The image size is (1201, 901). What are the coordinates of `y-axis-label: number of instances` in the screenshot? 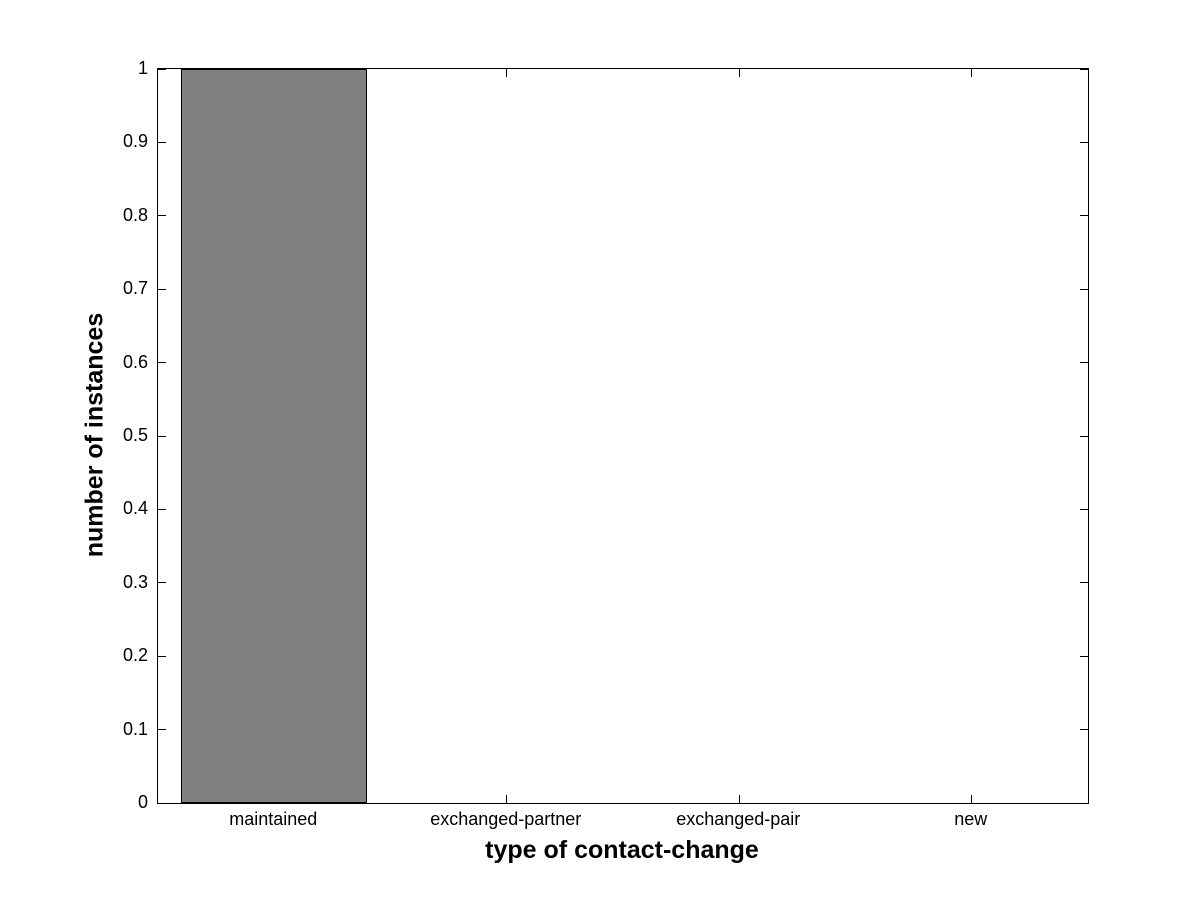 It's located at (94, 435).